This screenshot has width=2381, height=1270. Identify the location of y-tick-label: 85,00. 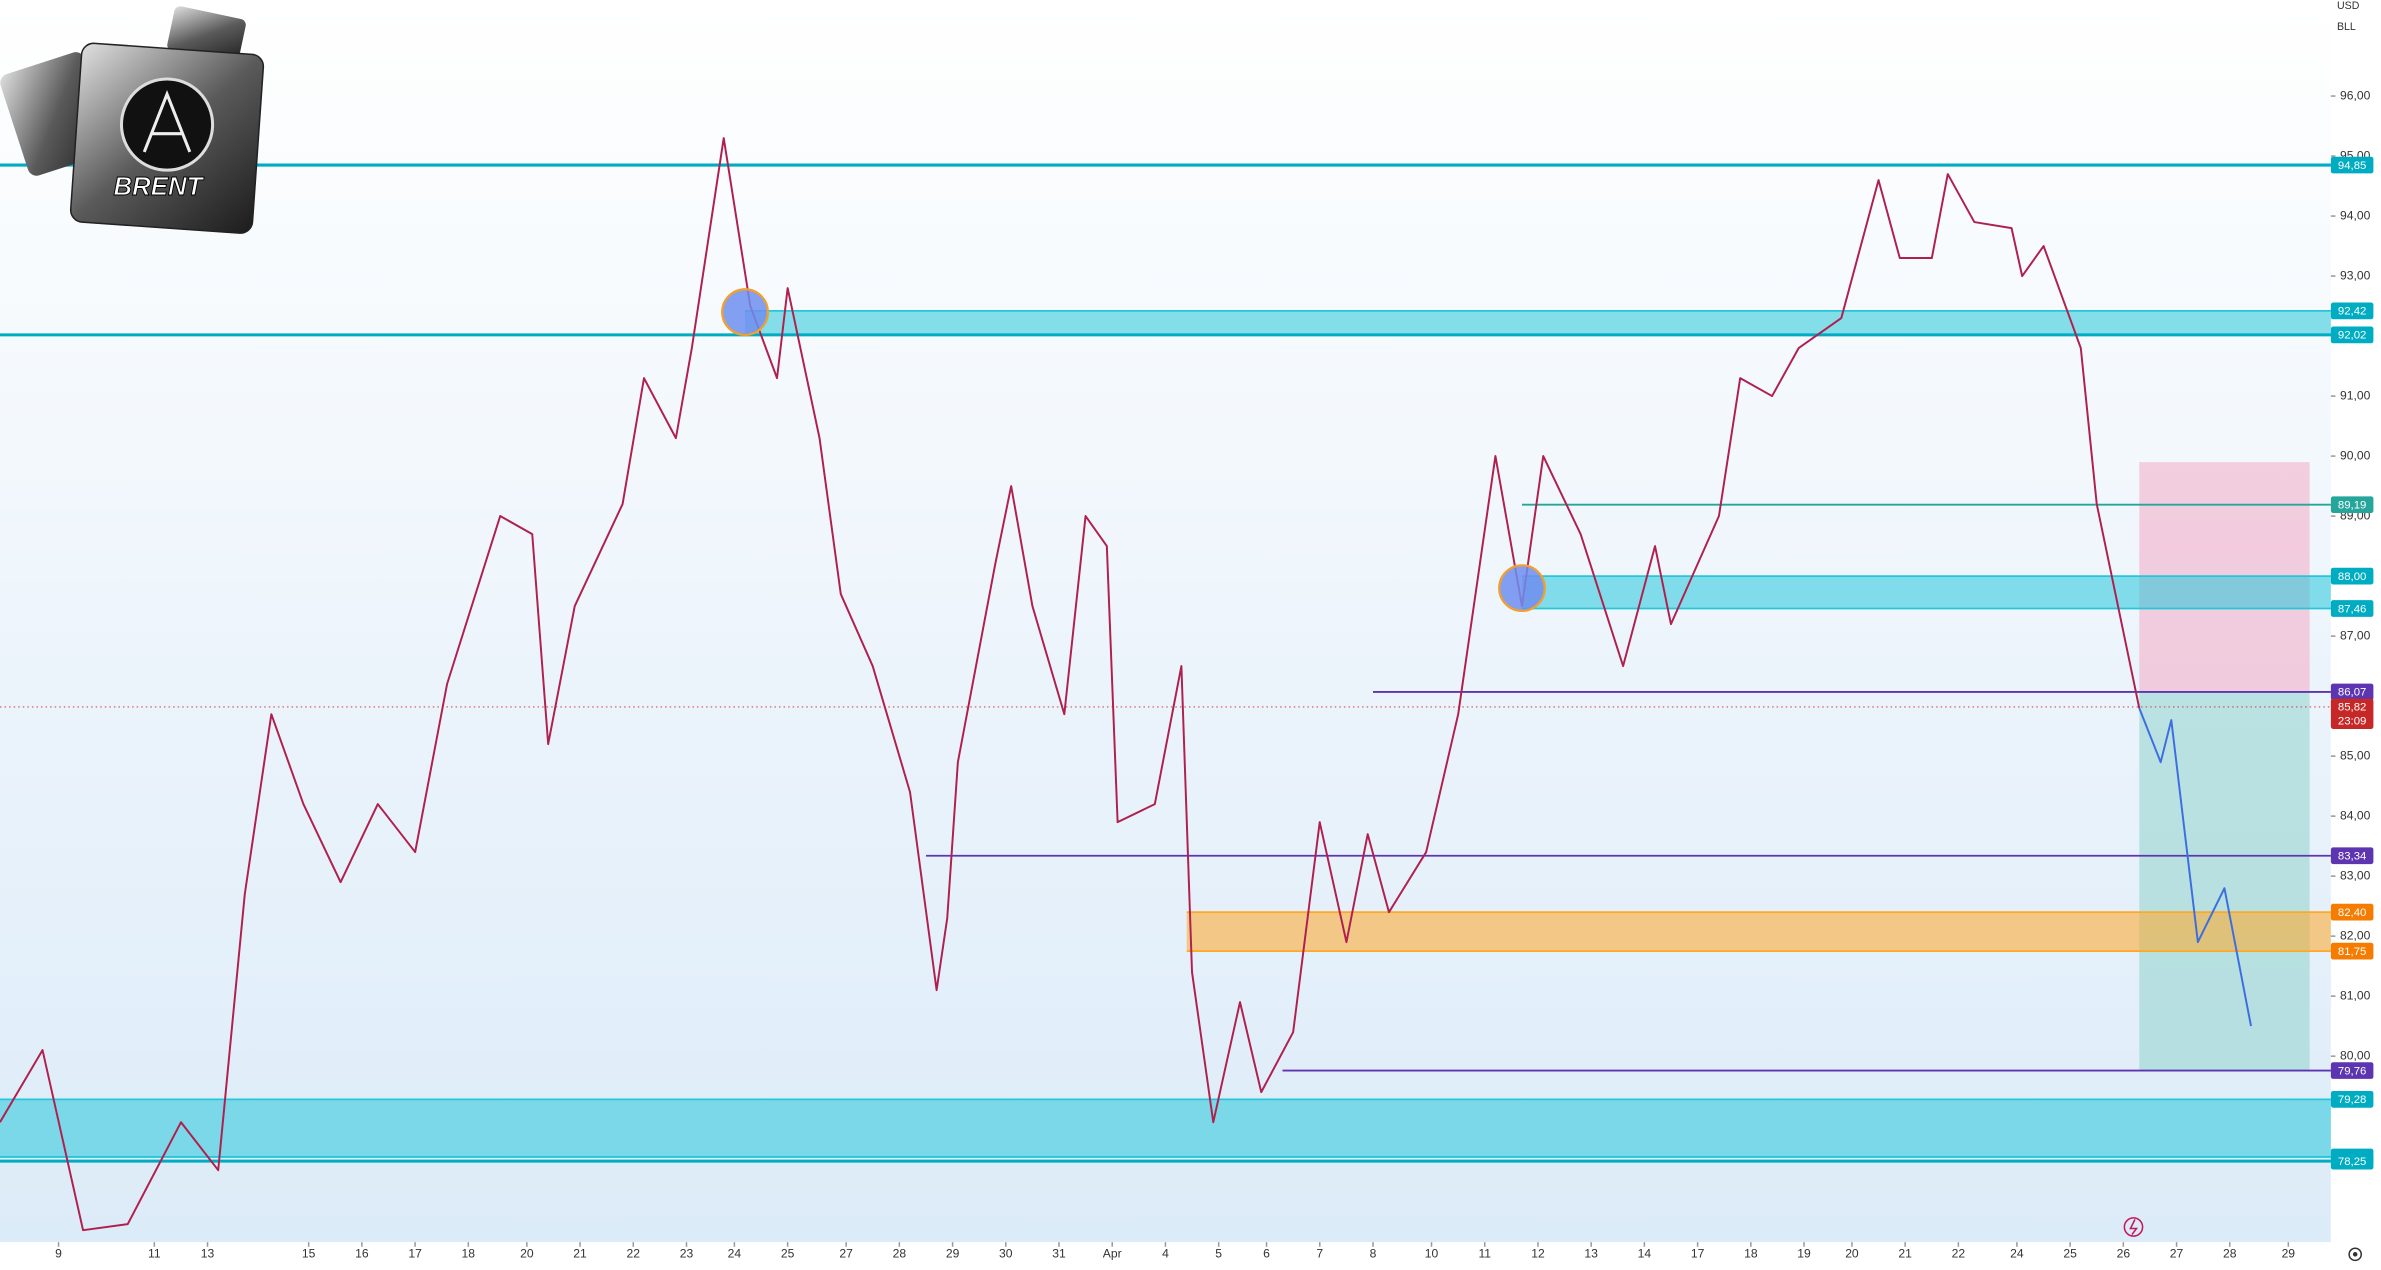
(2355, 755).